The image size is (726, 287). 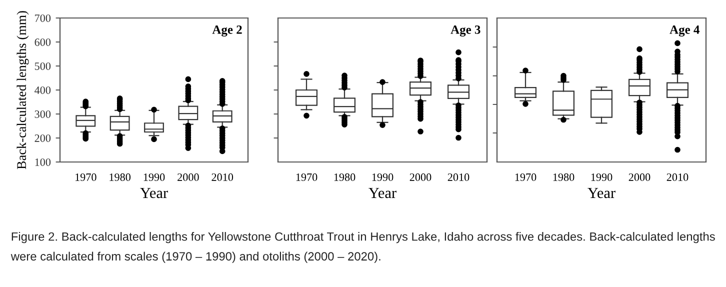 What do you see at coordinates (43, 162) in the screenshot?
I see `y-tick-label: 100` at bounding box center [43, 162].